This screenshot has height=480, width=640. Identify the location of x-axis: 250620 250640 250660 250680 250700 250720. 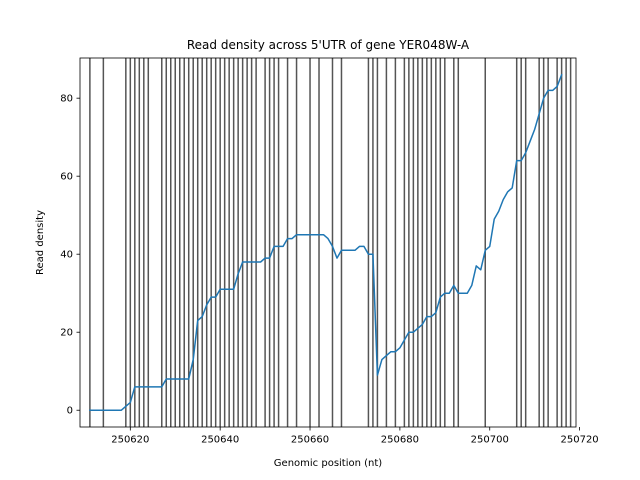
(355, 436).